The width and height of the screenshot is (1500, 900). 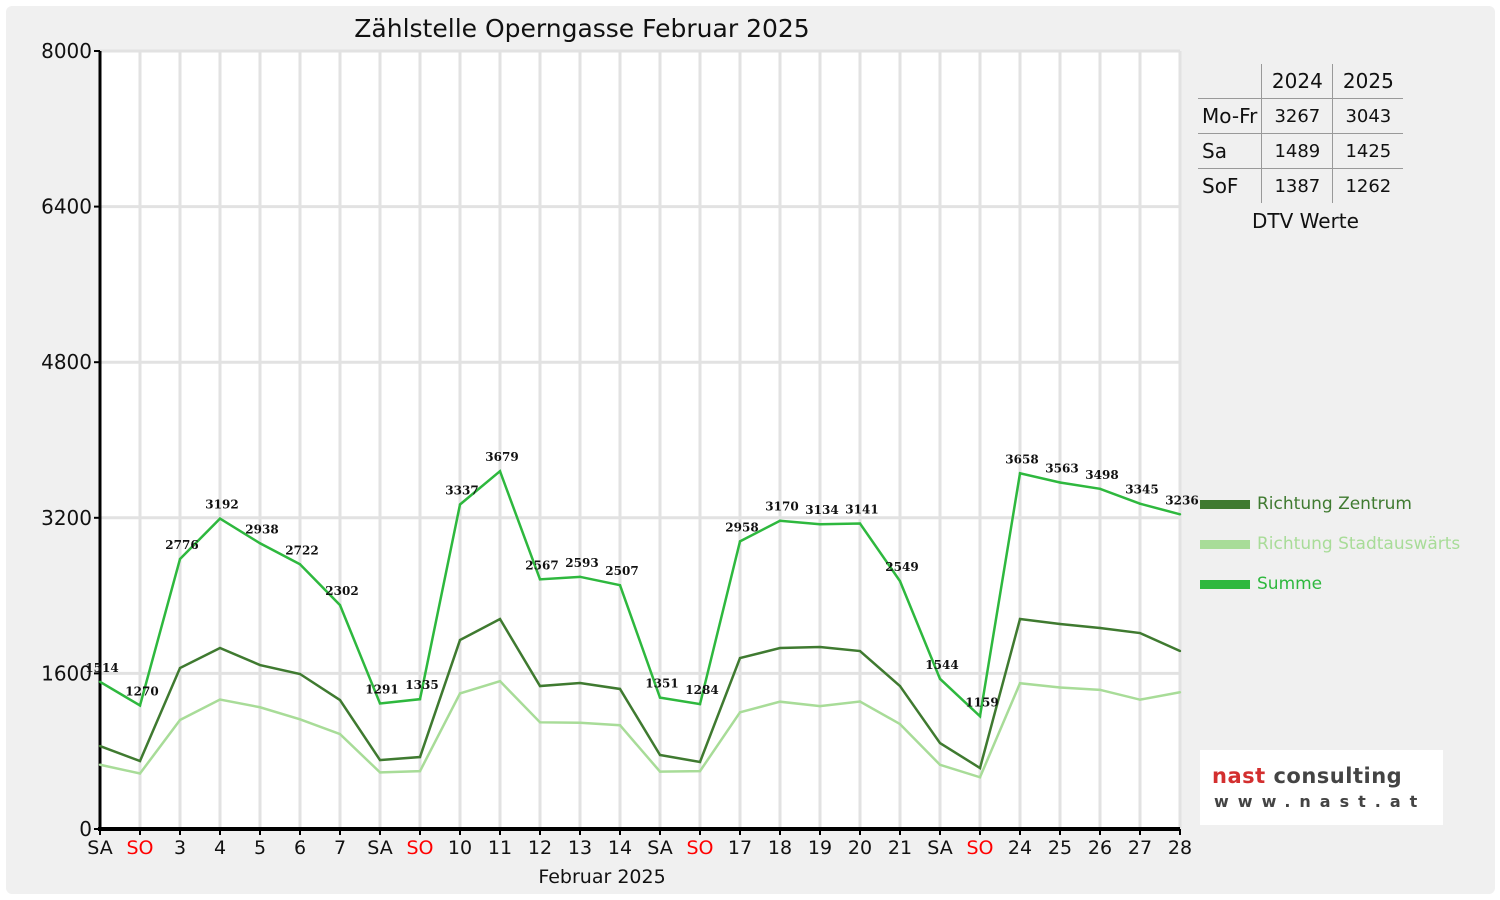 I want to click on legend-item-stadtauswaerts: Richtung Stadtauswärts, so click(x=1330, y=544).